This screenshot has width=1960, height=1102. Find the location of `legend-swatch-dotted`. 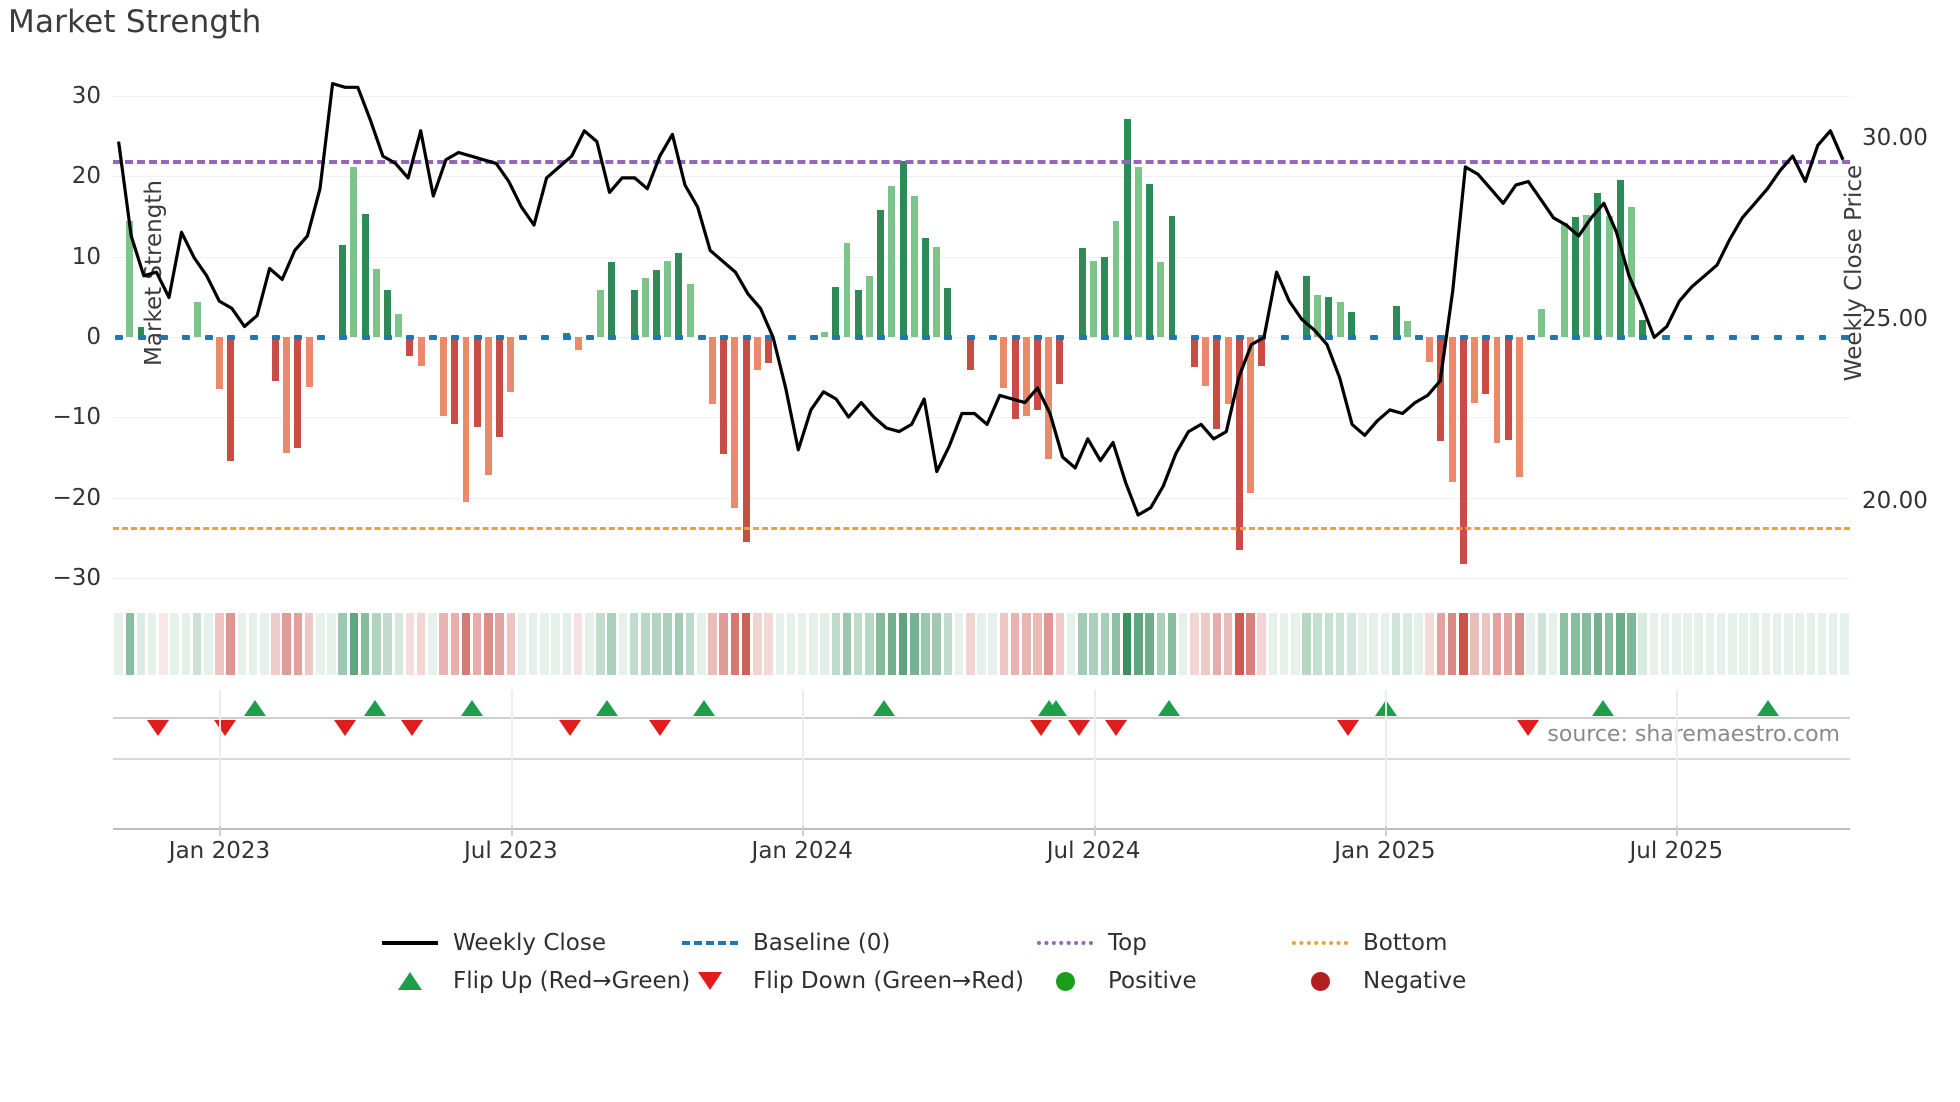

legend-swatch-dotted is located at coordinates (1320, 943).